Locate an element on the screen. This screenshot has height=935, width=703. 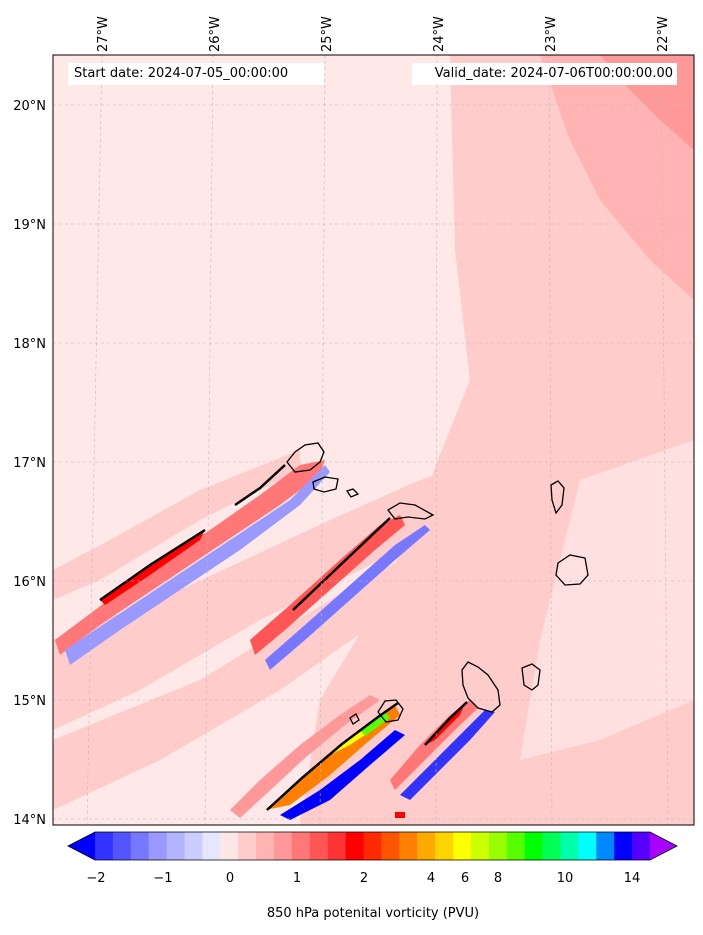
lon-label: 24°W is located at coordinates (439, 34).